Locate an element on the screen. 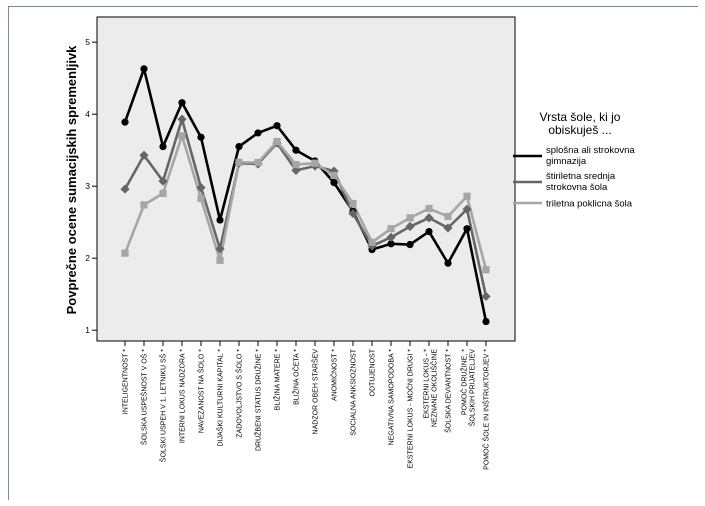 The width and height of the screenshot is (705, 506). x-tick-label: POMOČ ŠOLE IN INŠTRUKTORJEV * is located at coordinates (486, 409).